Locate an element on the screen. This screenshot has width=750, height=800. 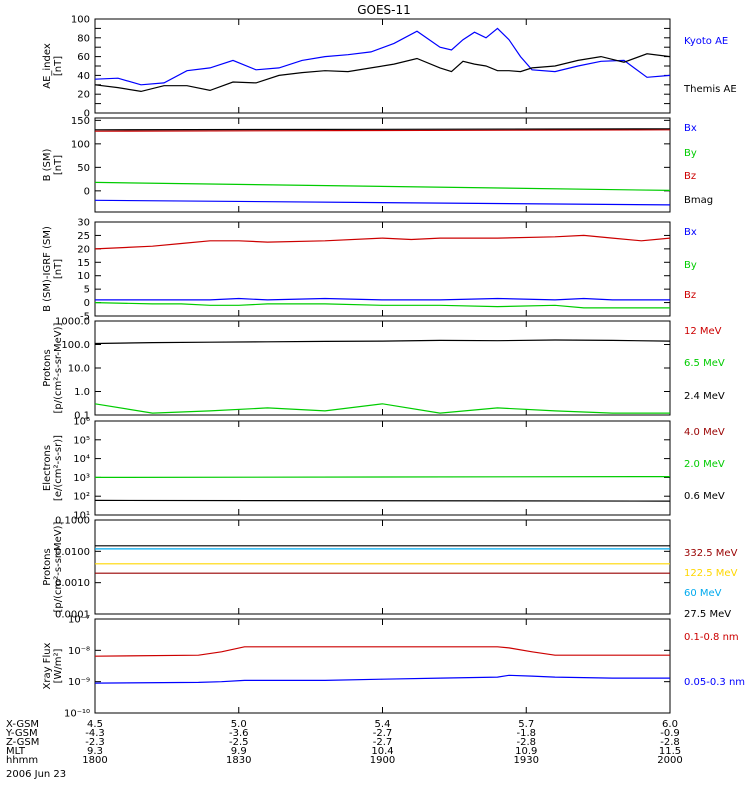
legend-entry: Kyoto AE is located at coordinates (706, 41).